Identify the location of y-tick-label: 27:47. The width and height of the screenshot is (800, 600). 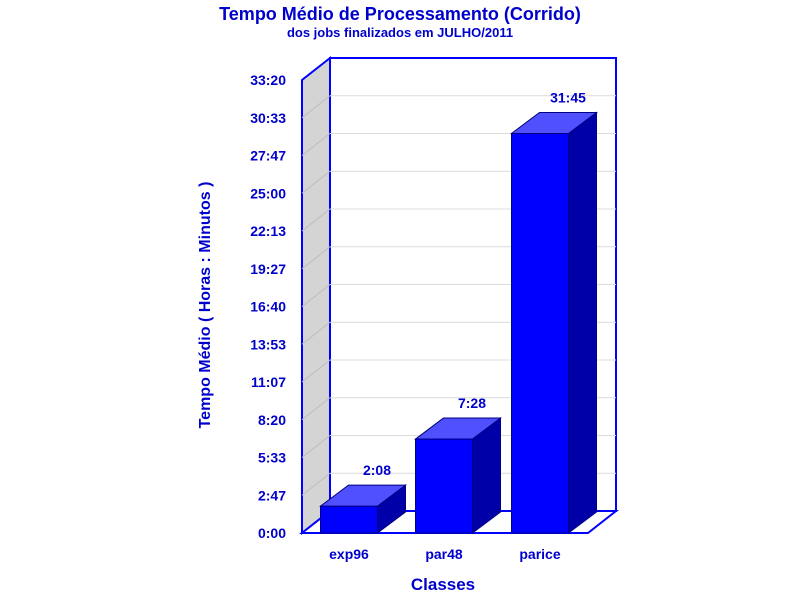
(268, 156).